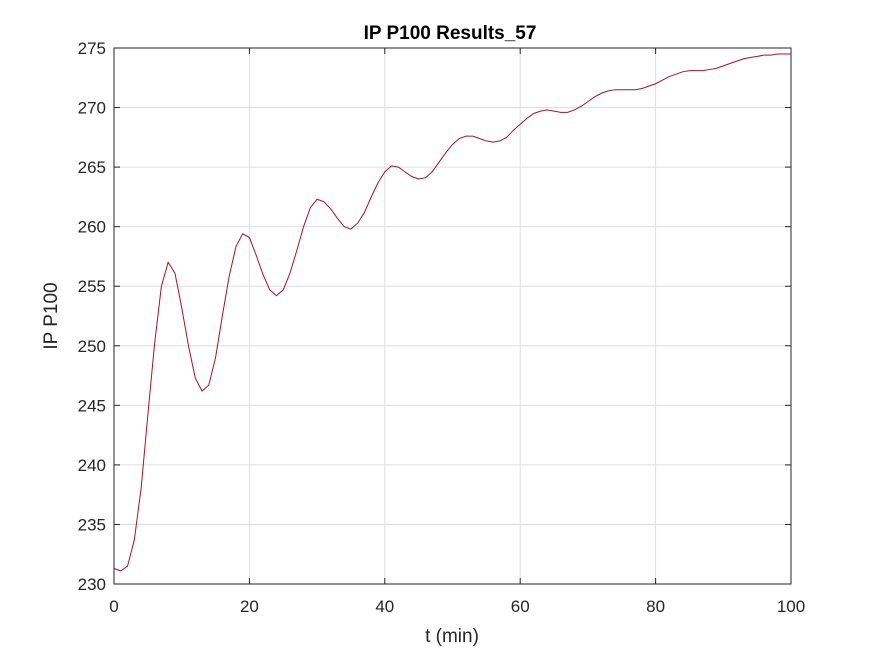  I want to click on x-tick-label: 0, so click(113, 606).